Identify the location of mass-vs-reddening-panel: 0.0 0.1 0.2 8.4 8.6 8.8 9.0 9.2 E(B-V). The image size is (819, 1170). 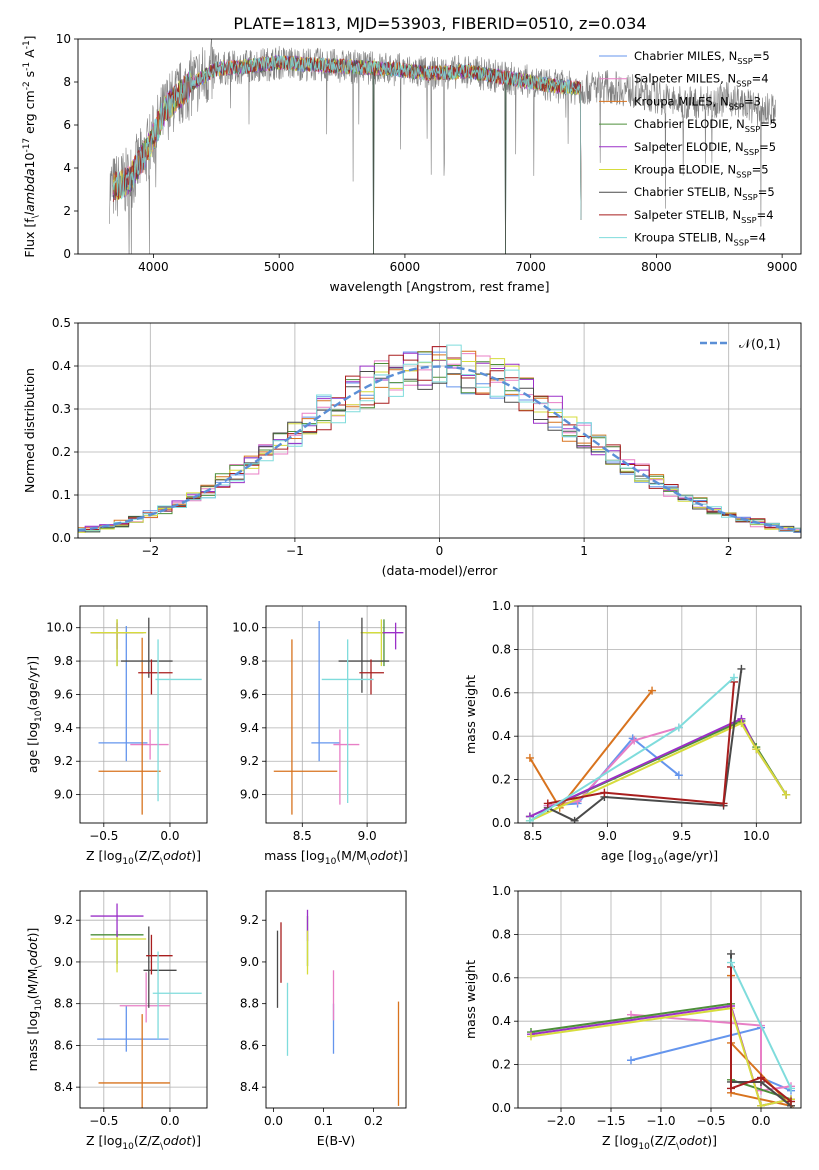
(323, 1019).